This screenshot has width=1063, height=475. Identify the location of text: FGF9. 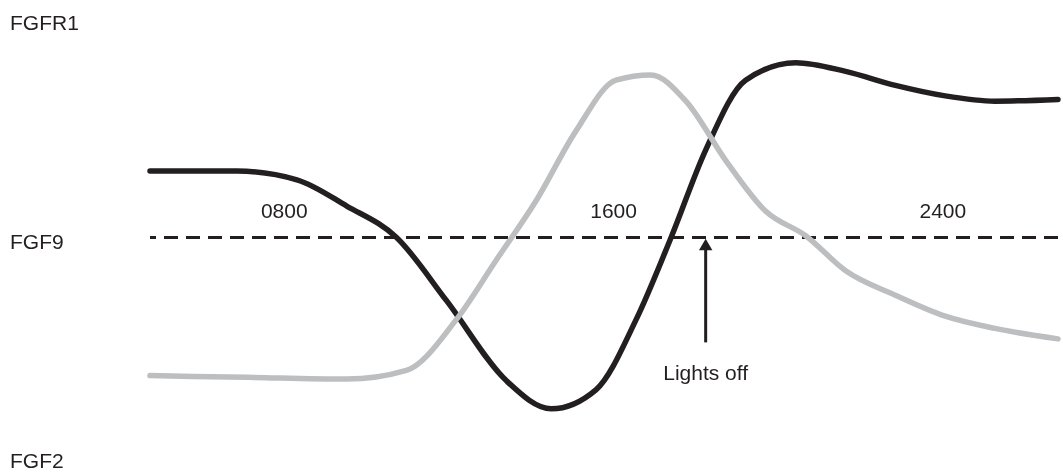
(37, 241).